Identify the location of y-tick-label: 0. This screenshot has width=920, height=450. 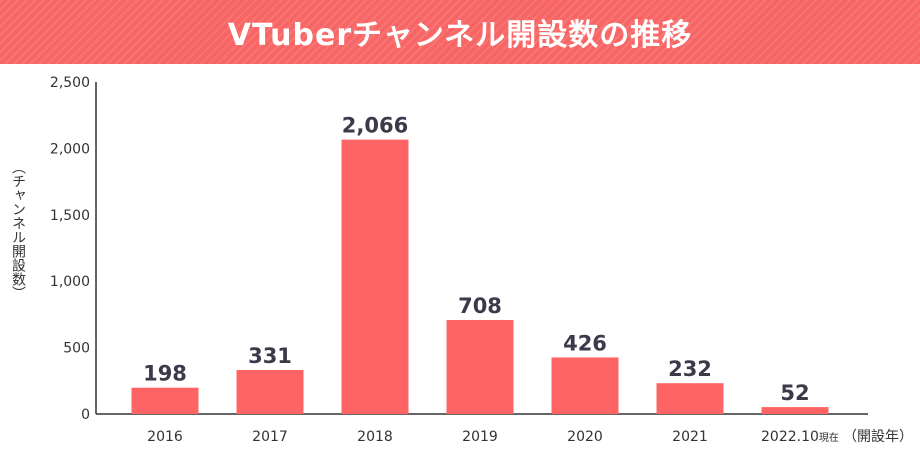
(85, 415).